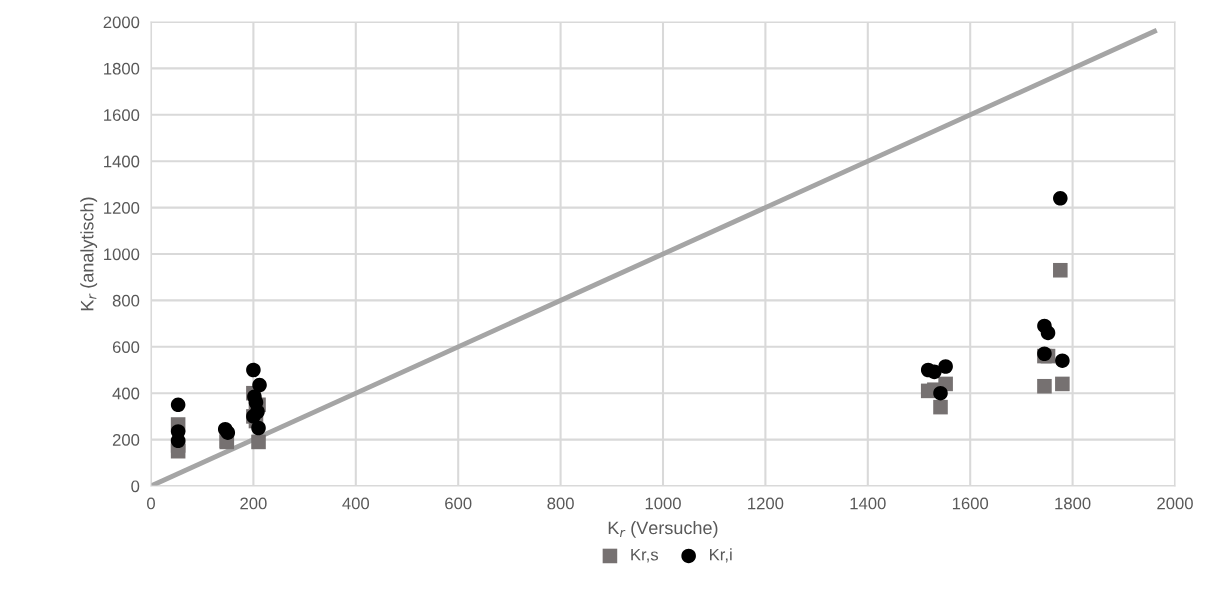 This screenshot has width=1213, height=608. Describe the element at coordinates (1073, 503) in the screenshot. I see `x-tick-label: 1800` at that location.